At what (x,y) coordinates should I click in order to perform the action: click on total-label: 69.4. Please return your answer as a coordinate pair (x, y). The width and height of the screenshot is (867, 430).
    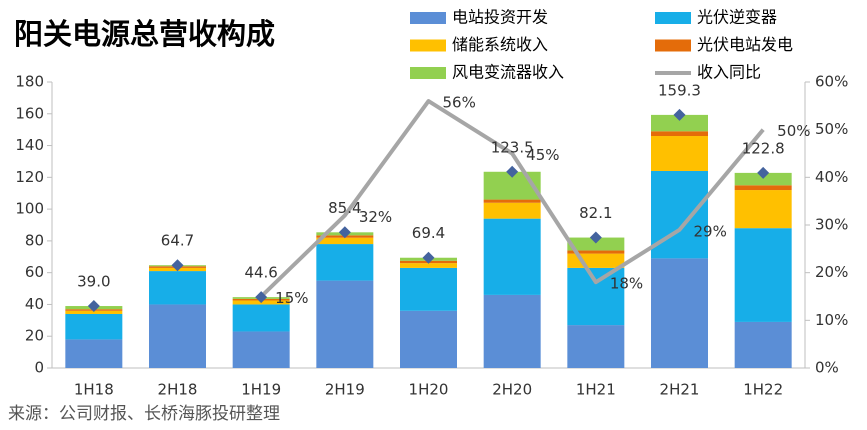
    Looking at the image, I should click on (428, 233).